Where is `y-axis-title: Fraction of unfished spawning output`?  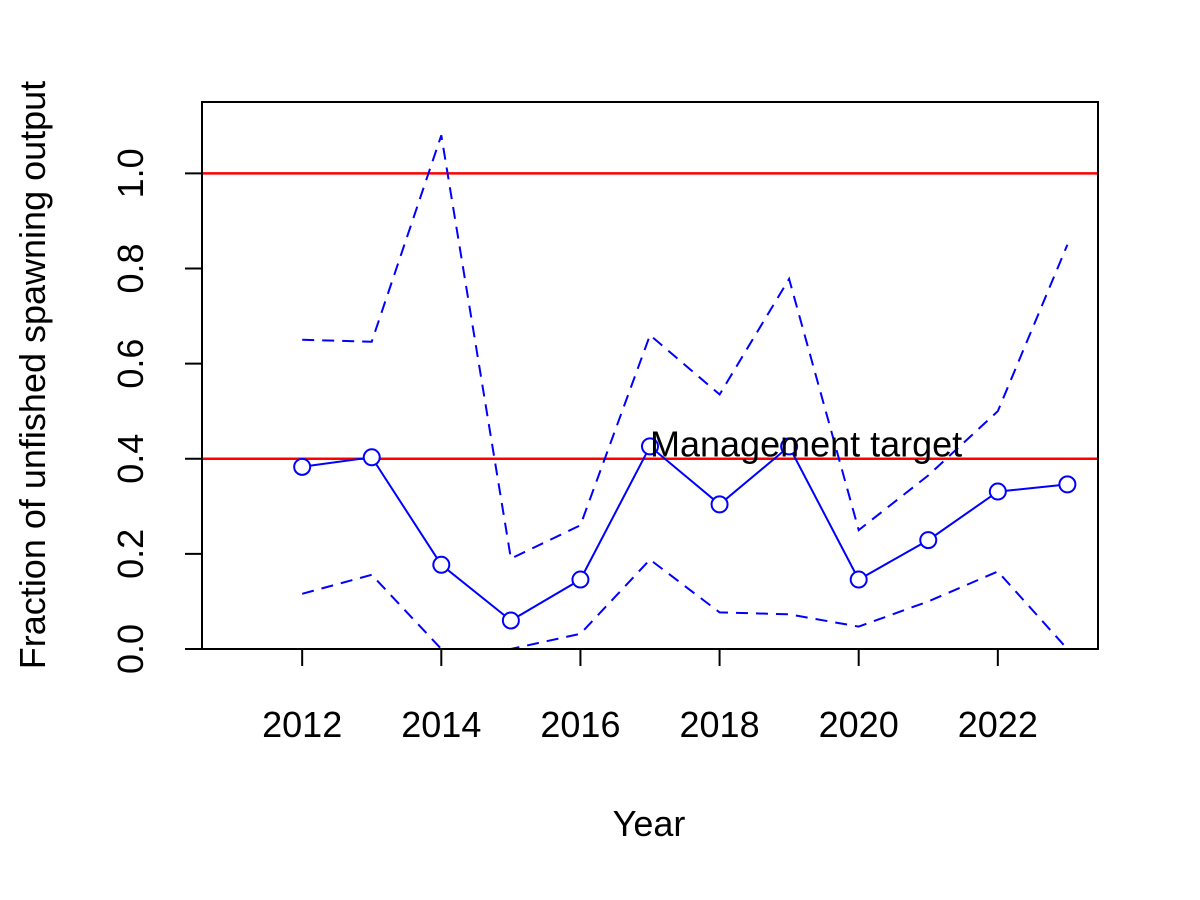
y-axis-title: Fraction of unfished spawning output is located at coordinates (32, 375).